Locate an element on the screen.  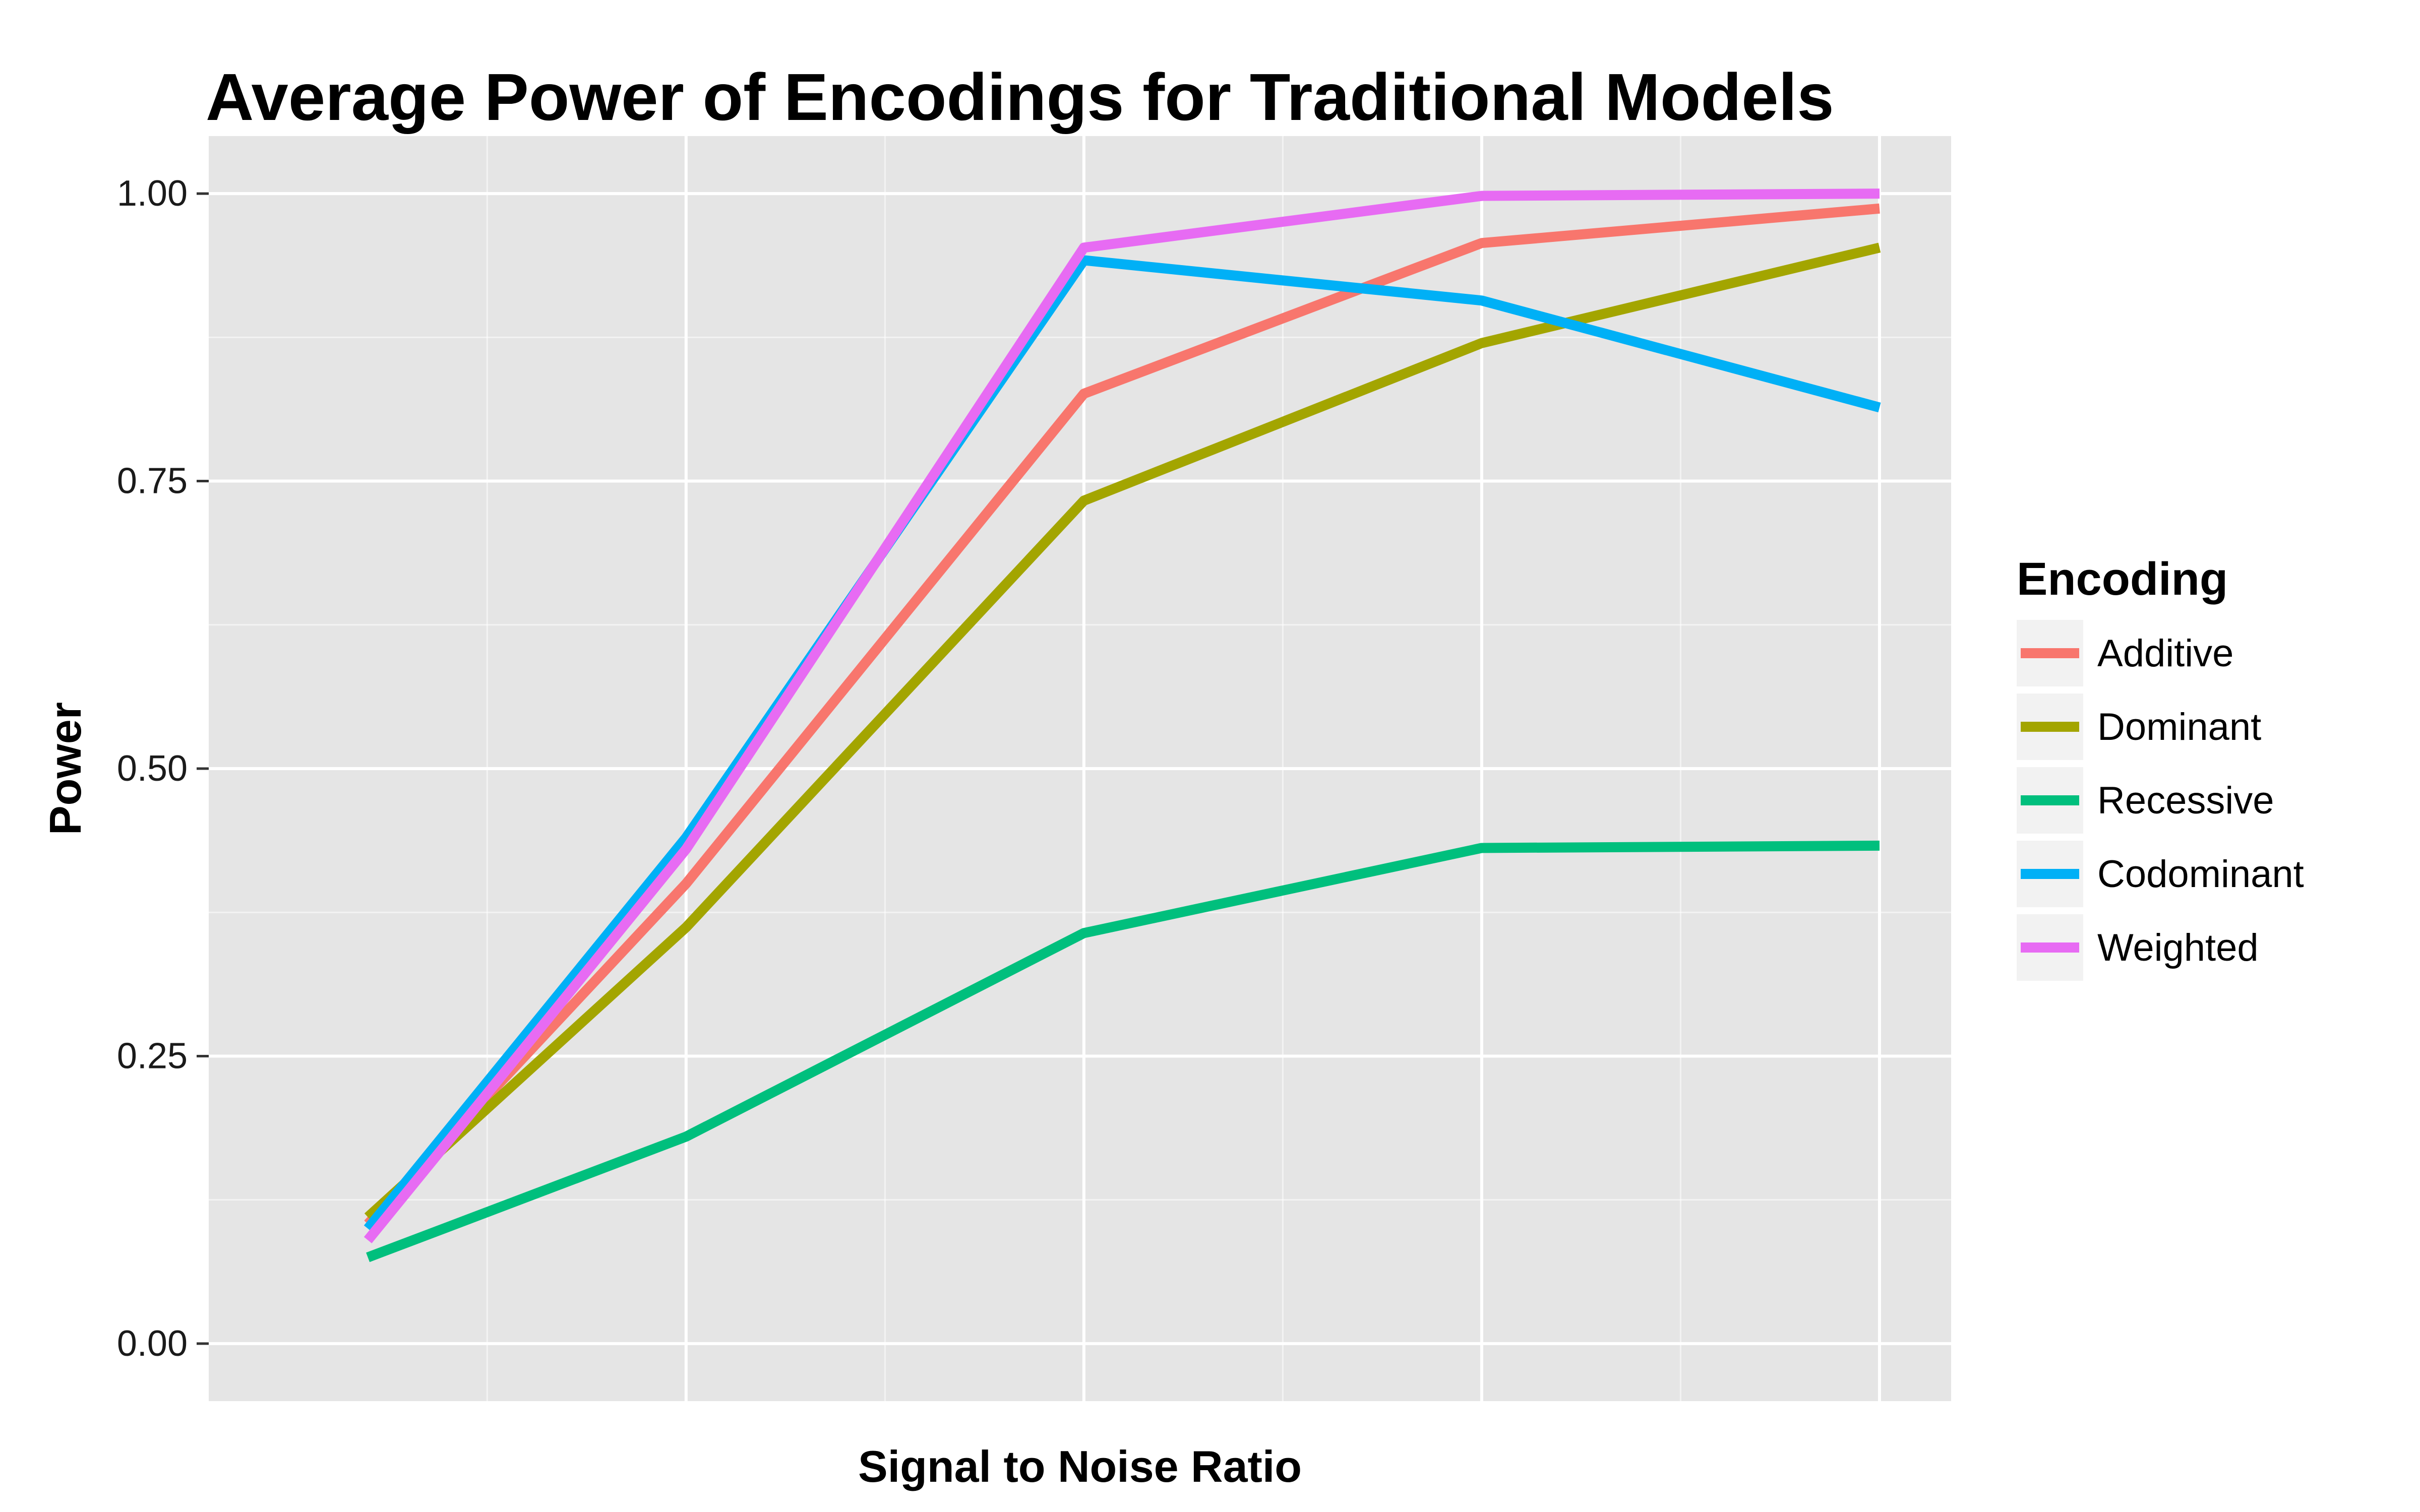
legend-label: Weighted is located at coordinates (2178, 948).